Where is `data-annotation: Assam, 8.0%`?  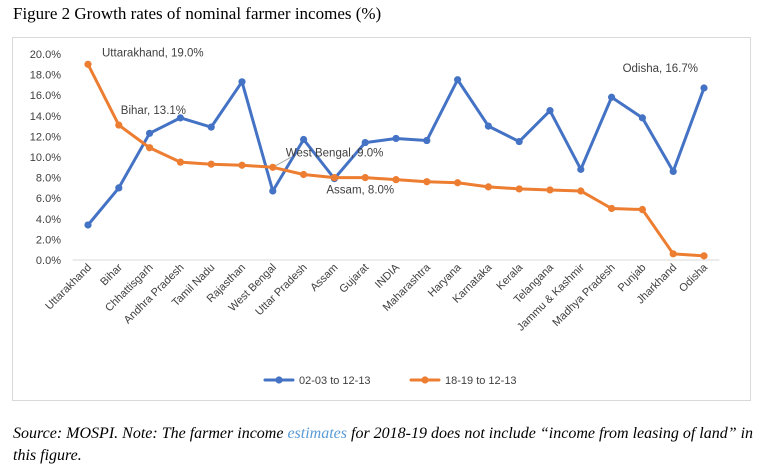
data-annotation: Assam, 8.0% is located at coordinates (360, 191).